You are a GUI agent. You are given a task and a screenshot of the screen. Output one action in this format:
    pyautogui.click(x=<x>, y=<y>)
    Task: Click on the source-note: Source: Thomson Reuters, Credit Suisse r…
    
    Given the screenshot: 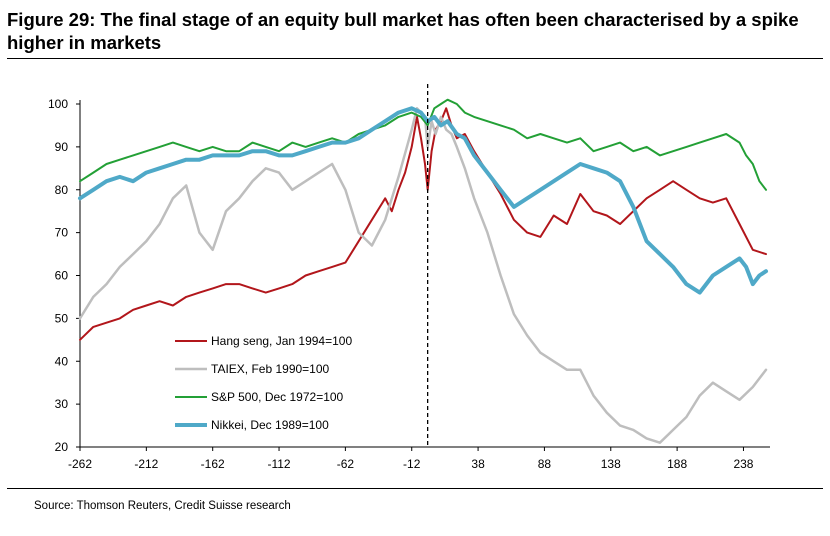 What is the action you would take?
    pyautogui.click(x=162, y=506)
    